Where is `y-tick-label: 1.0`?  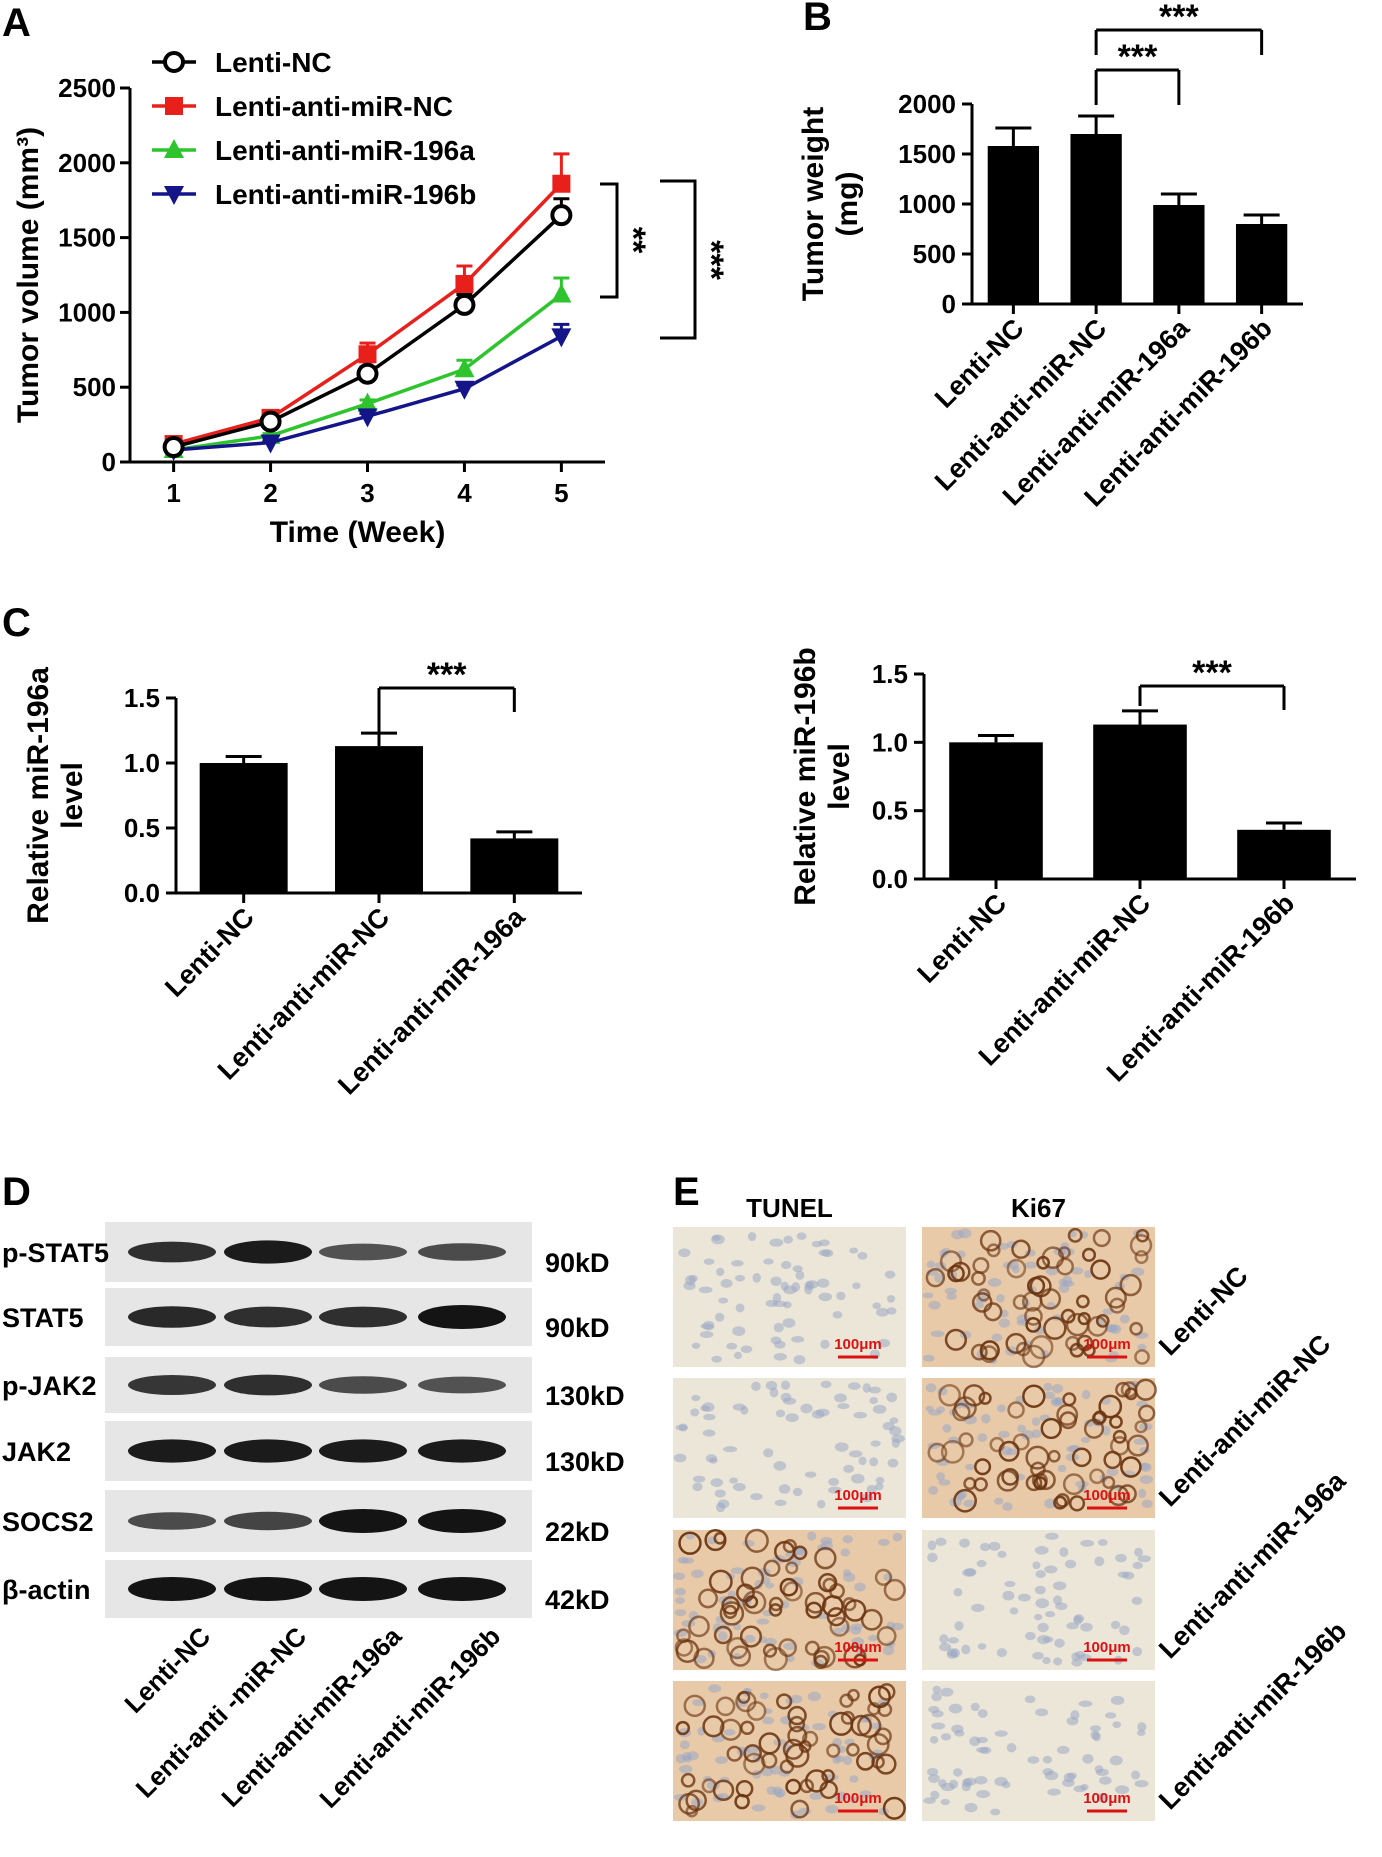
y-tick-label: 1.0 is located at coordinates (142, 763).